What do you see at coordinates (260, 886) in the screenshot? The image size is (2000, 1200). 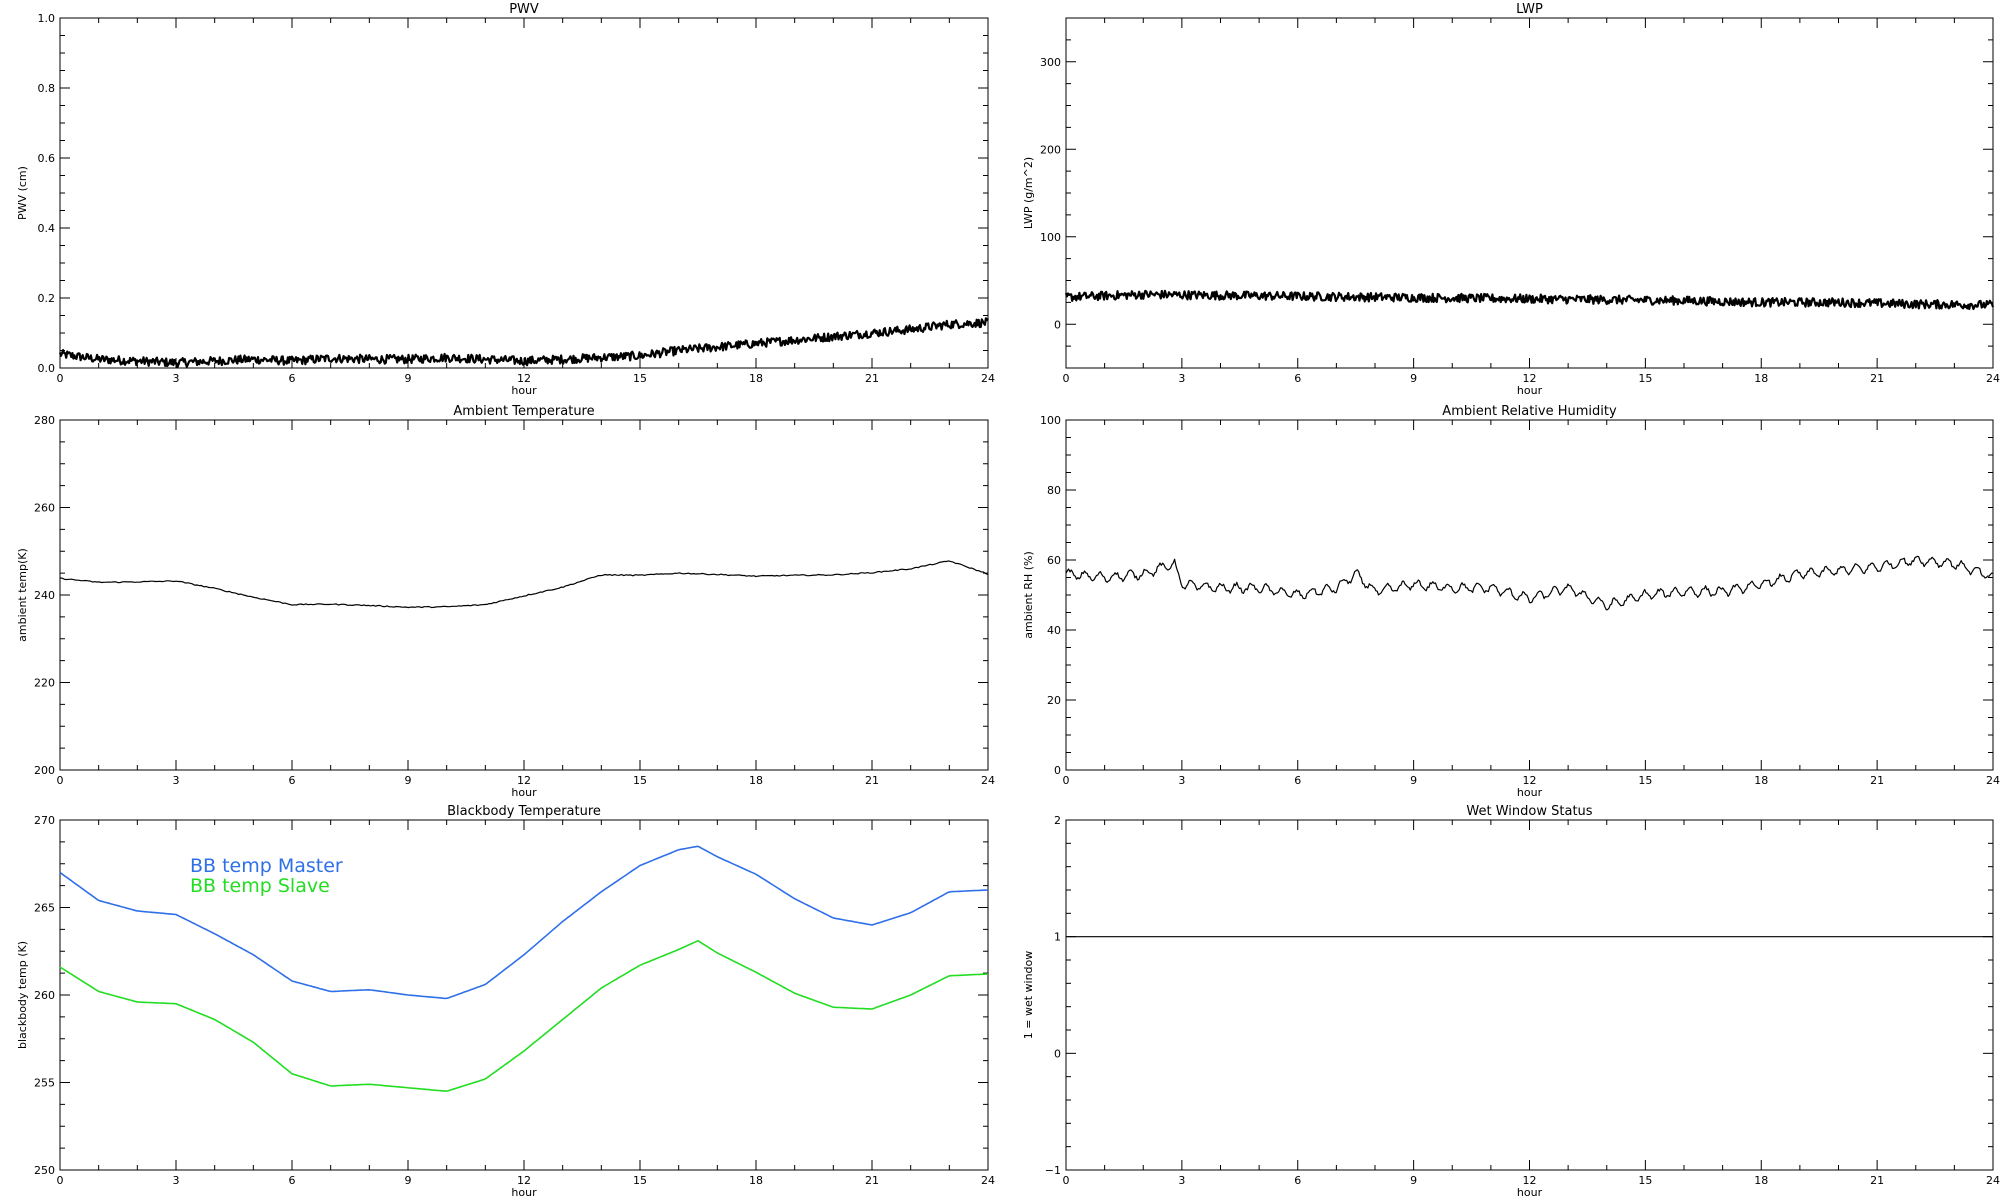 I see `legend-entry: BB temp Slave` at bounding box center [260, 886].